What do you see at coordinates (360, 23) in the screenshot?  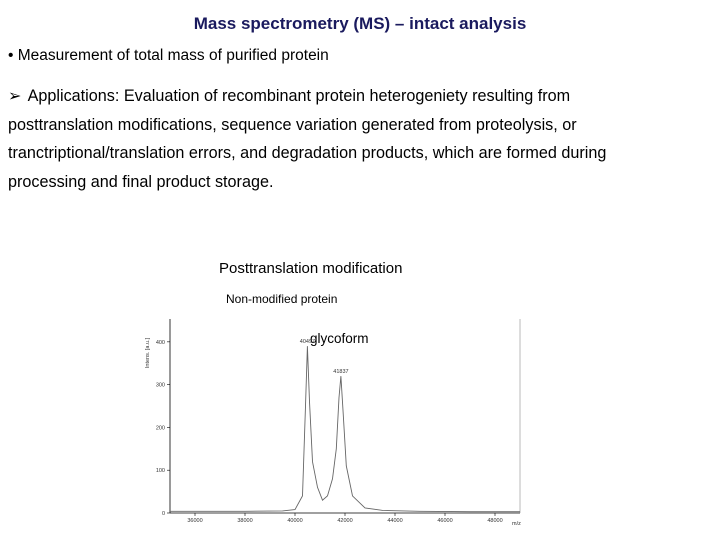 I see `slide-title: Mass spectrometry (MS) – intact analysis` at bounding box center [360, 23].